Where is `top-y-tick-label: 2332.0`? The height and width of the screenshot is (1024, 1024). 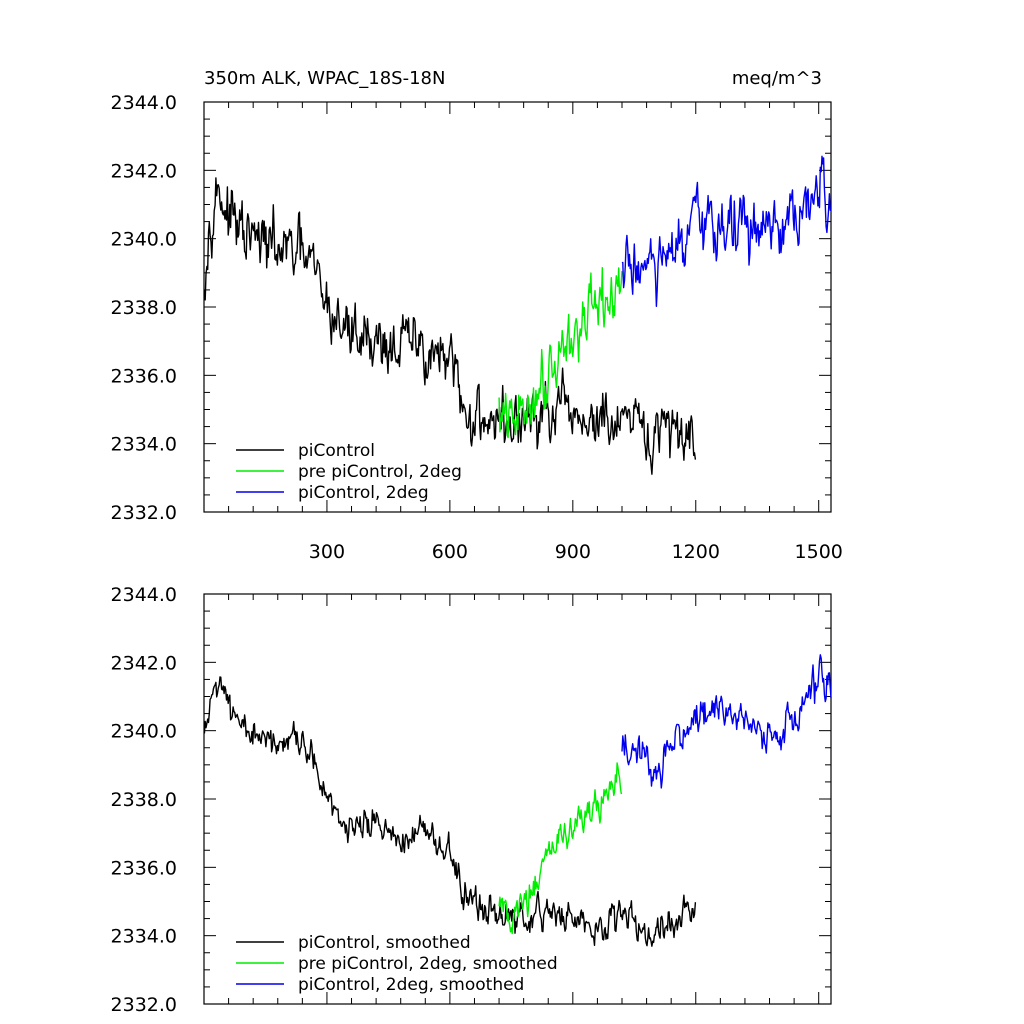 top-y-tick-label: 2332.0 is located at coordinates (144, 513).